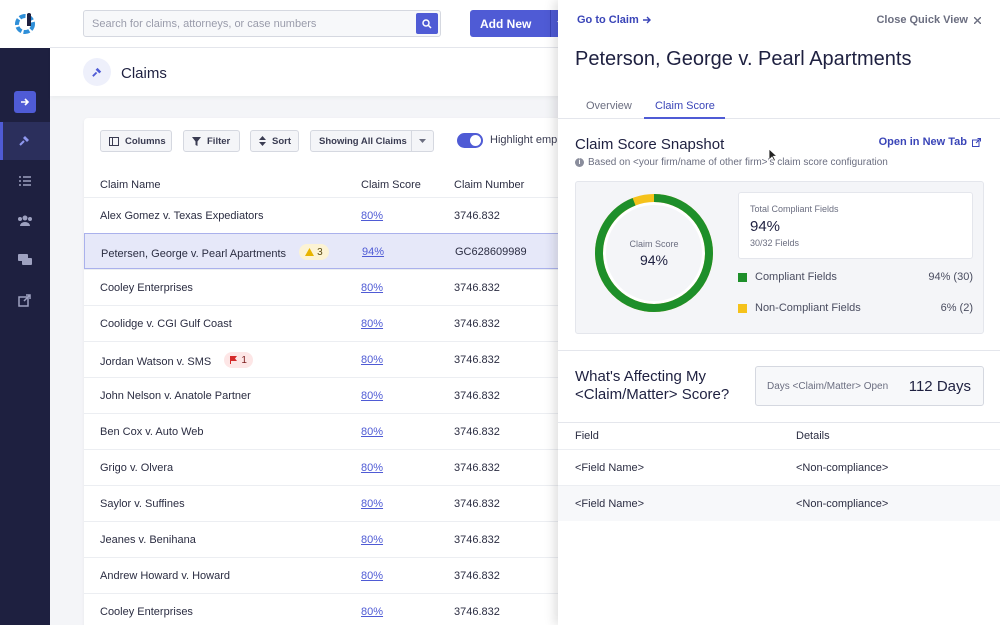  Describe the element at coordinates (470, 140) in the screenshot. I see `highlight-toggle` at that location.